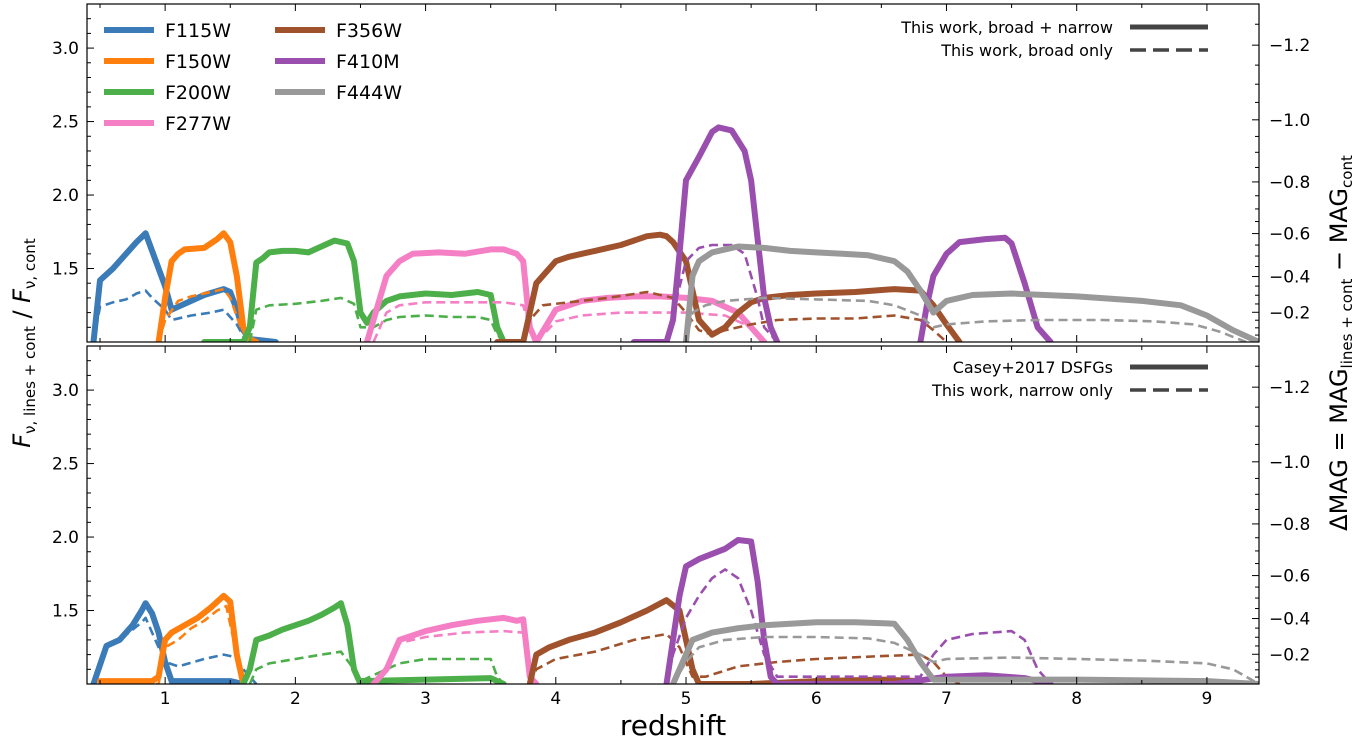  Describe the element at coordinates (369, 31) in the screenshot. I see `legend-label-f356w: F356W` at that location.